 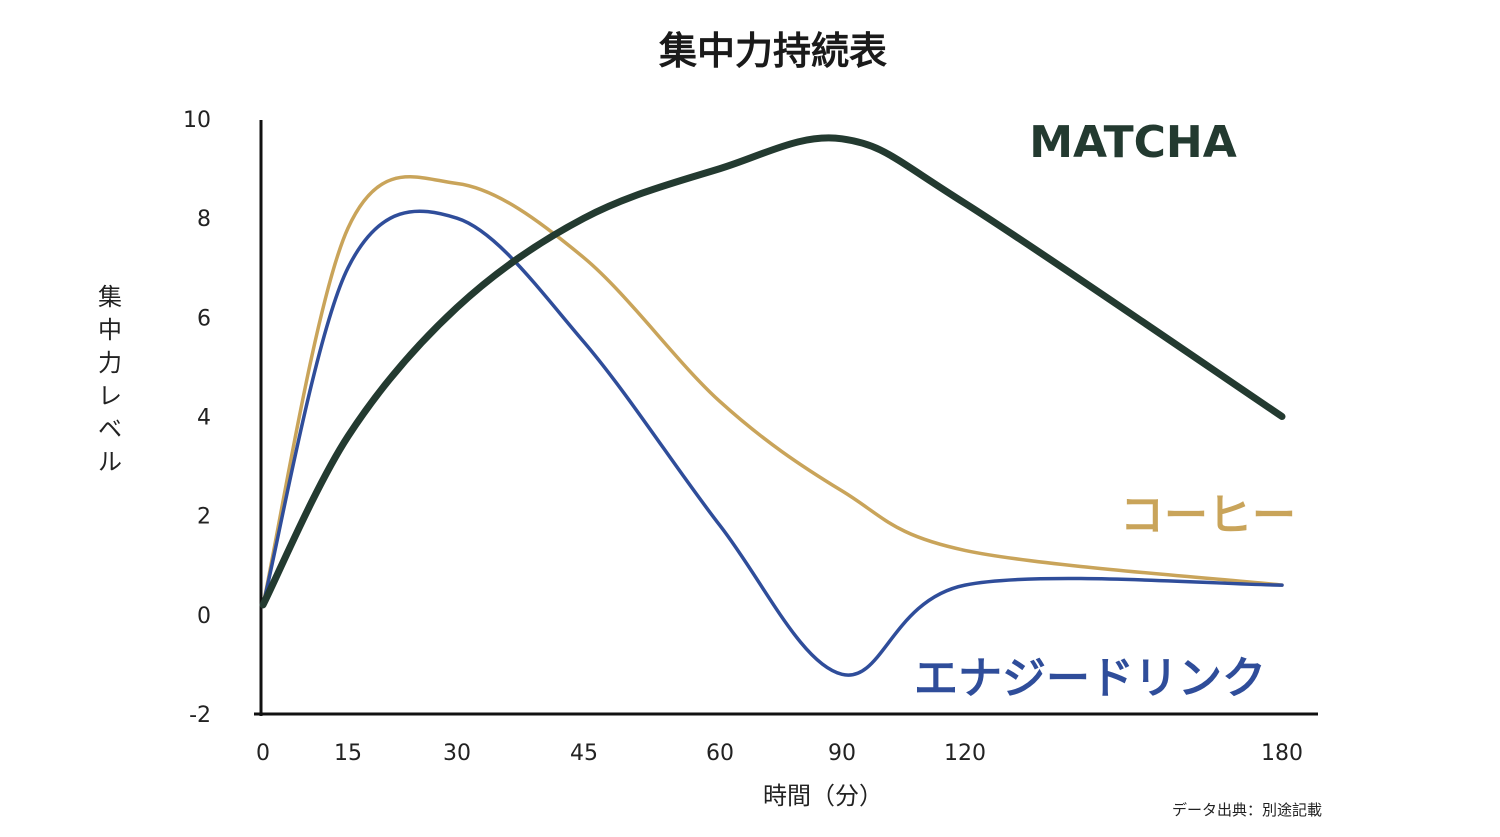 I want to click on x-tick-label: 45, so click(x=584, y=753).